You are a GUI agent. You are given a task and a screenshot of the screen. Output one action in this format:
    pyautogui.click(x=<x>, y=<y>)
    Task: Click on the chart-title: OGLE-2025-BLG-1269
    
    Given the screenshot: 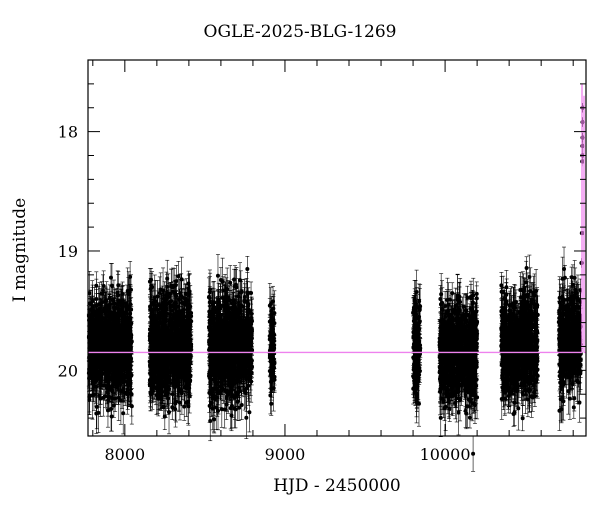 What is the action you would take?
    pyautogui.click(x=300, y=32)
    